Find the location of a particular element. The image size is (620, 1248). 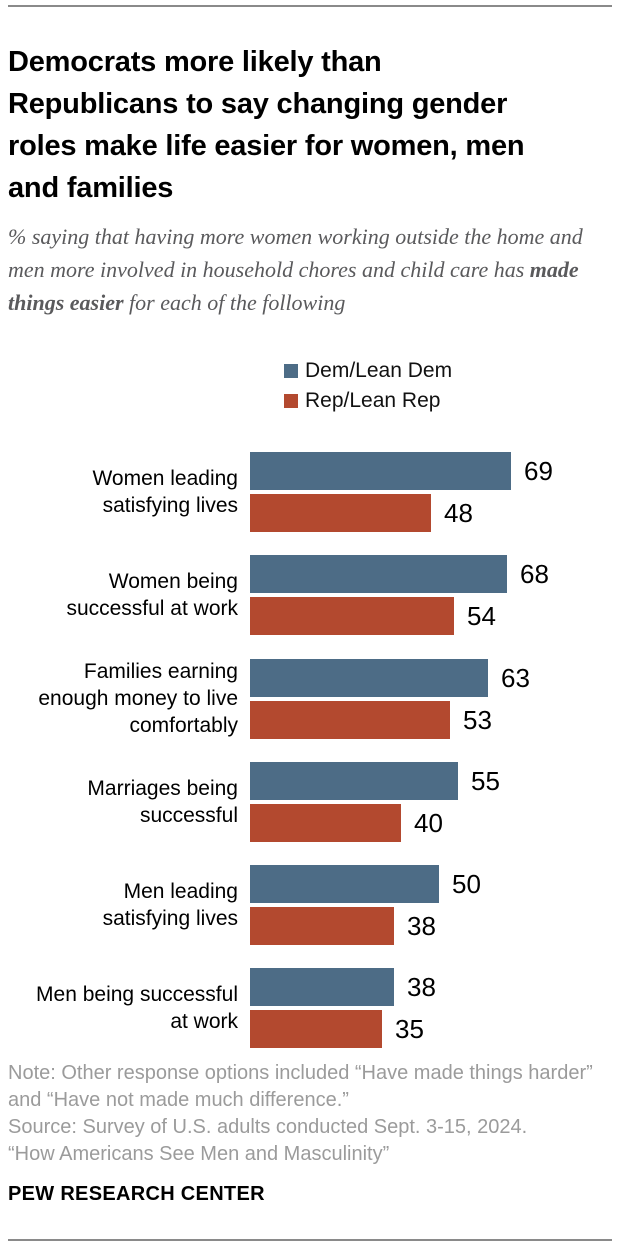

rep-bar-row: 54 is located at coordinates (435, 616).